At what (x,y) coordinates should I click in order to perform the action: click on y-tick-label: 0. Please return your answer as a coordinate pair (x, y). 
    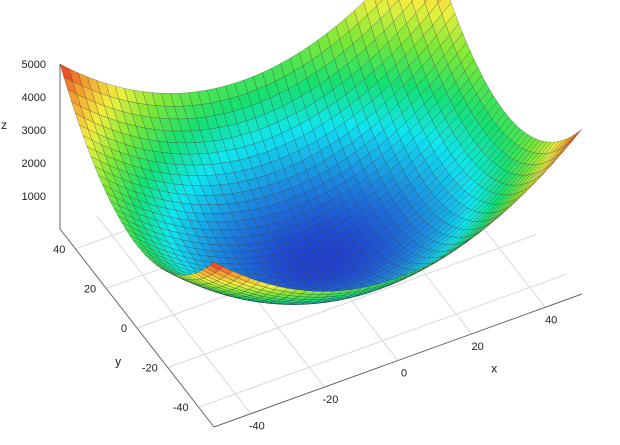
    Looking at the image, I should click on (124, 329).